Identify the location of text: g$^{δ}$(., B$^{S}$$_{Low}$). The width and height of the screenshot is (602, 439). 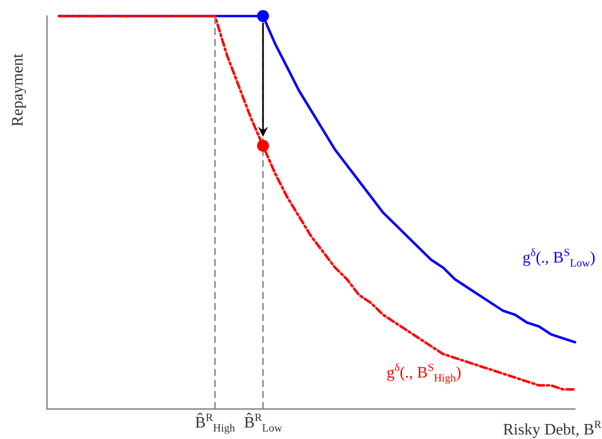
(559, 258).